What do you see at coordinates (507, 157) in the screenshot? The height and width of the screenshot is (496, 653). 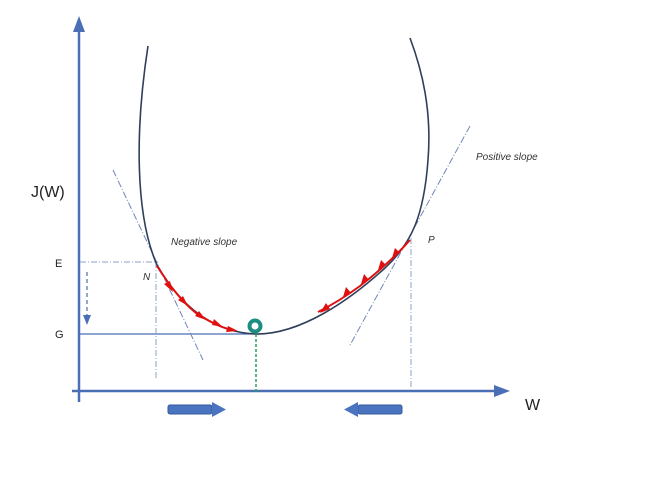 I see `positive-slope-label: Positive slope` at bounding box center [507, 157].